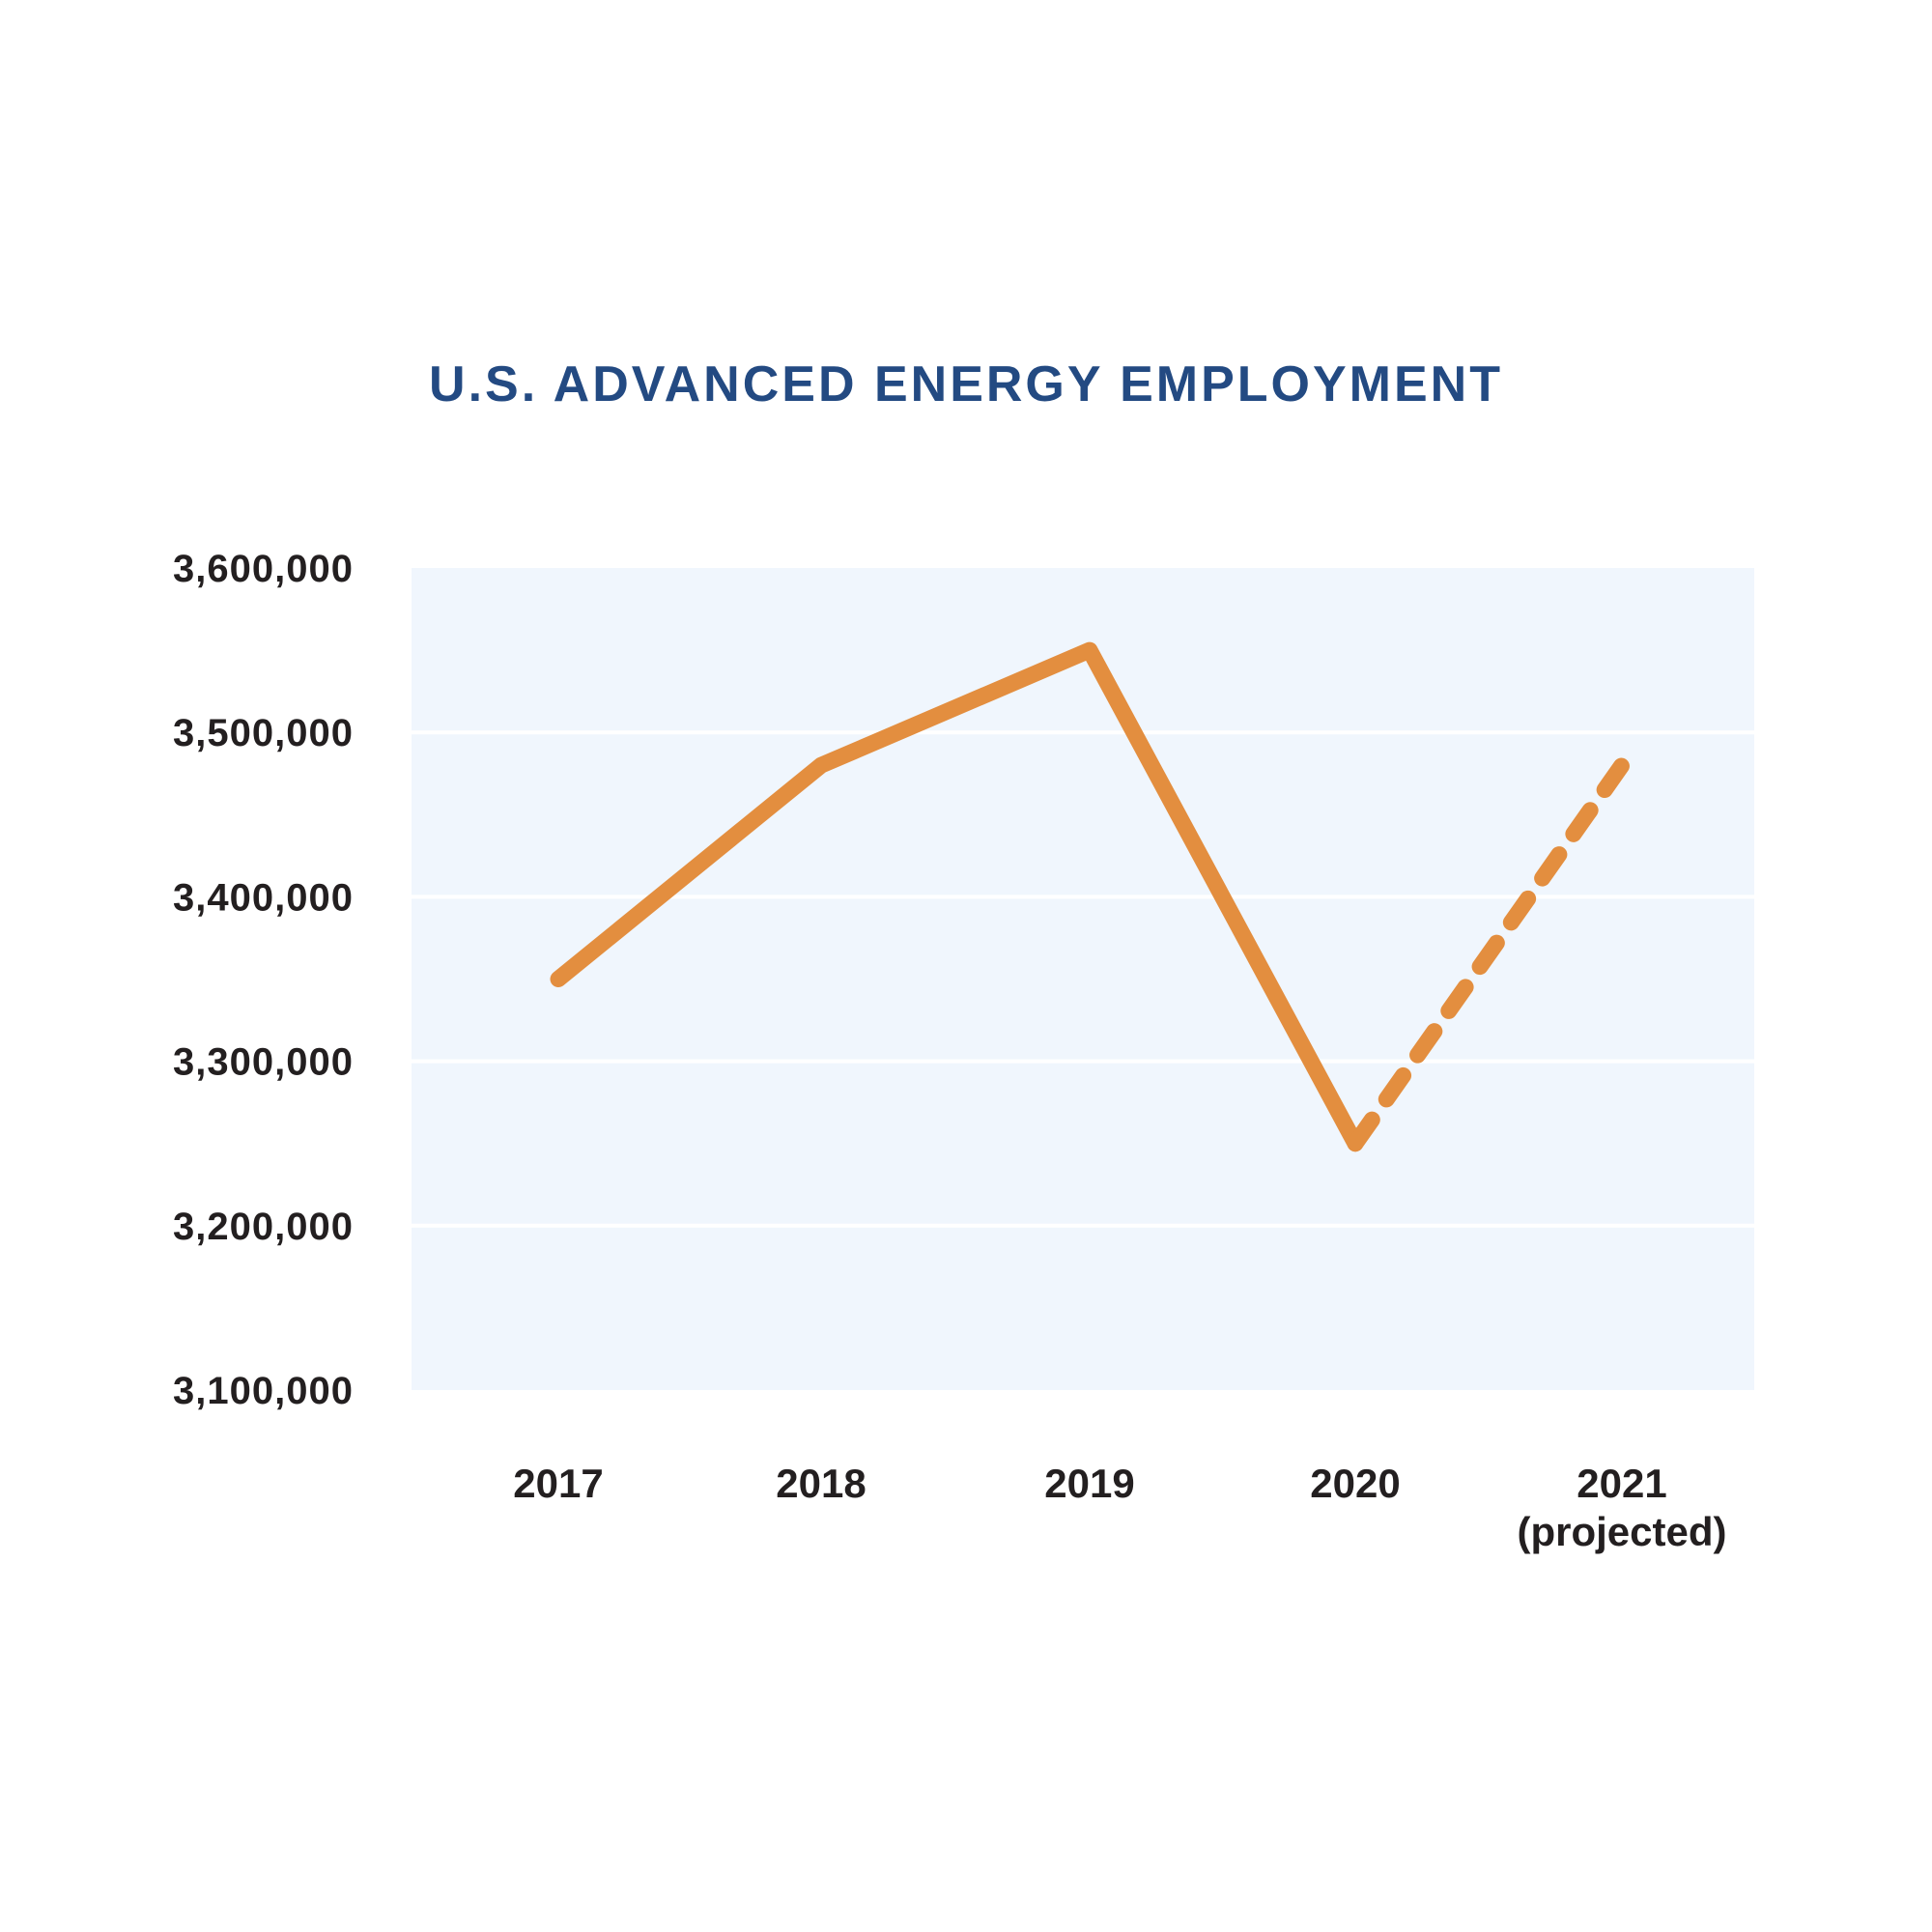 The width and height of the screenshot is (1932, 1932). What do you see at coordinates (263, 1227) in the screenshot?
I see `y-tick-label: 3,200,000` at bounding box center [263, 1227].